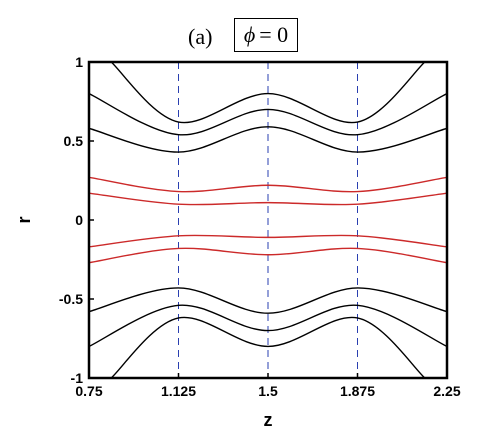 The image size is (480, 442). What do you see at coordinates (88, 391) in the screenshot?
I see `x-tick-label-0: 0.75` at bounding box center [88, 391].